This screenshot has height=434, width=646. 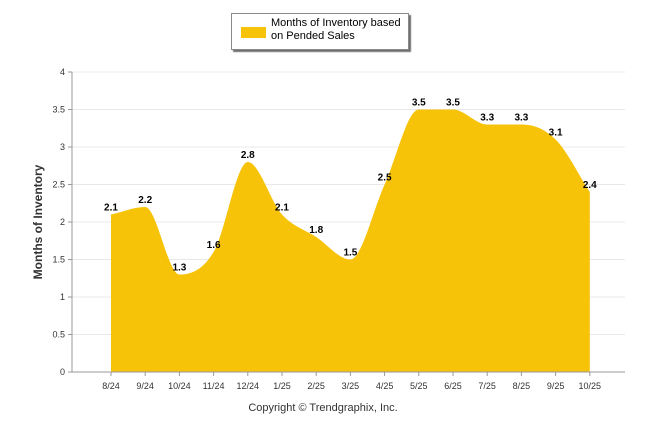 What do you see at coordinates (58, 222) in the screenshot?
I see `y-tick-labels: 0 0.5 1 1.5 2 2.5 3 3.5 4` at bounding box center [58, 222].